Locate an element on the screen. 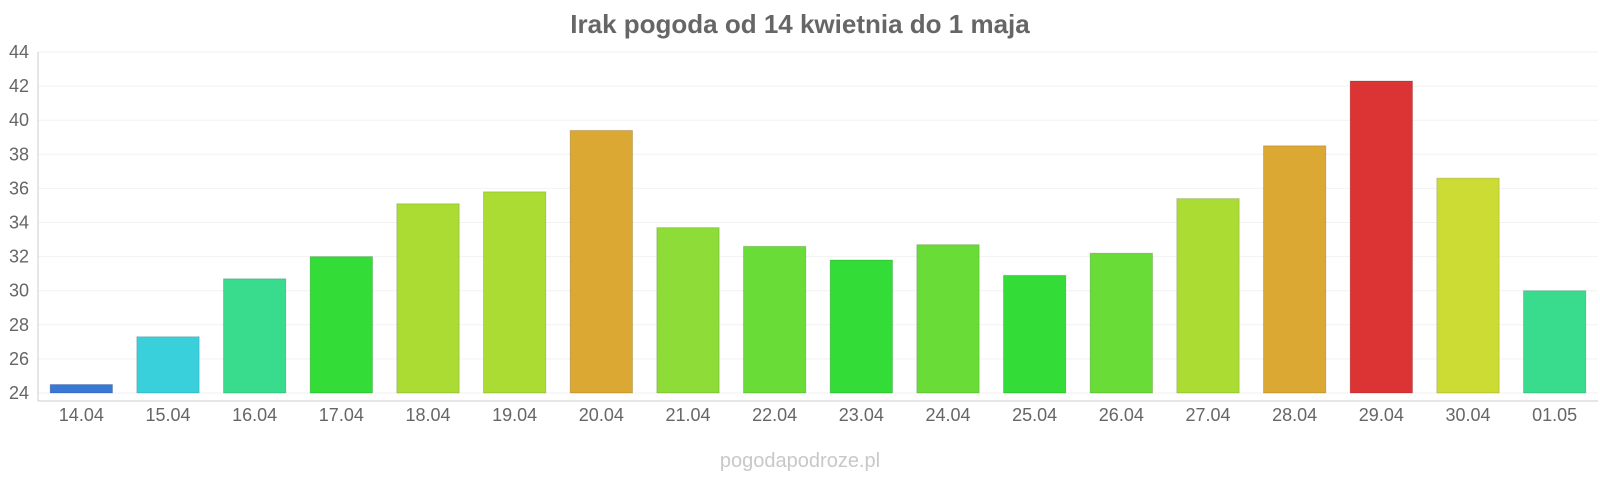 This screenshot has width=1600, height=480. x-tick-label: 24.04 is located at coordinates (947, 415).